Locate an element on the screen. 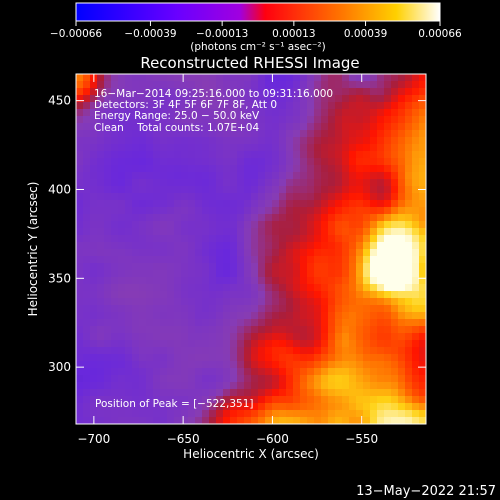  annotation-clean: Clean Total counts: 1.07E+04 is located at coordinates (176, 128).